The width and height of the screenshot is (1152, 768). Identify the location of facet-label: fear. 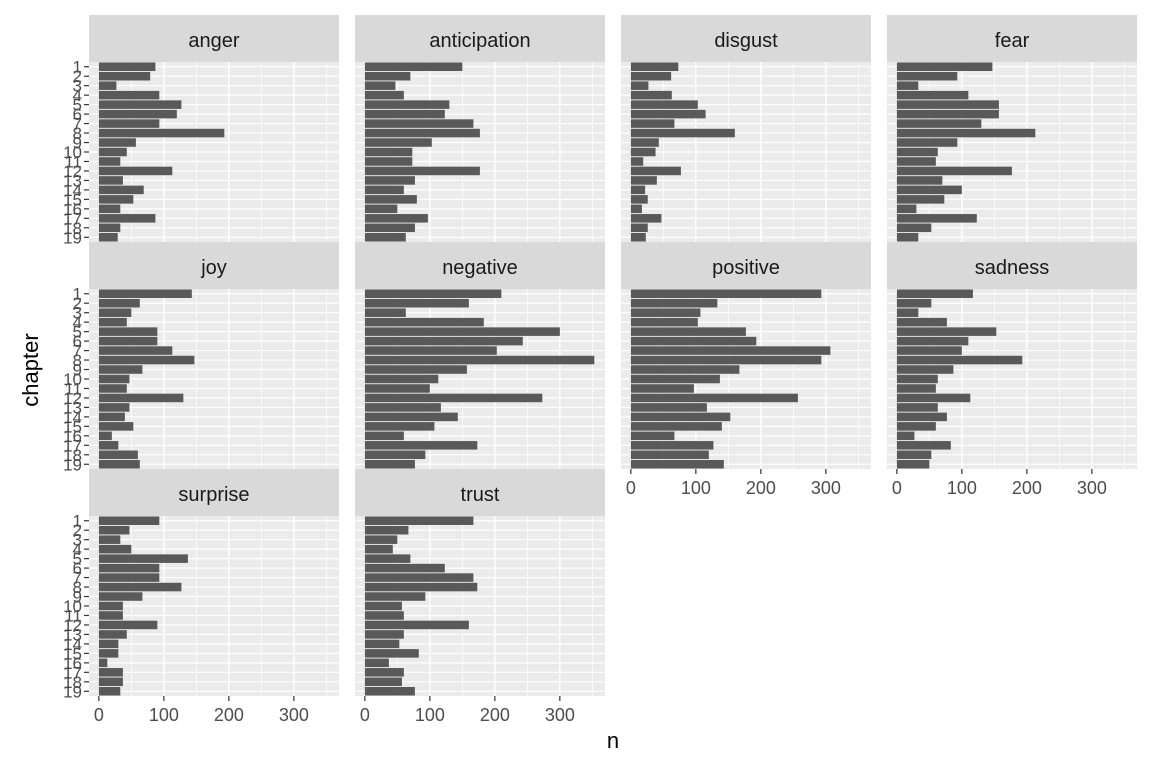
(1012, 41).